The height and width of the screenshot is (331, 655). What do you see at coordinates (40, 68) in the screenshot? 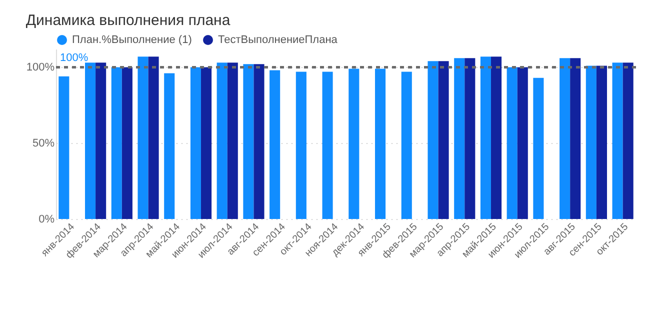
I see `y-tick-label: 100%` at bounding box center [40, 68].